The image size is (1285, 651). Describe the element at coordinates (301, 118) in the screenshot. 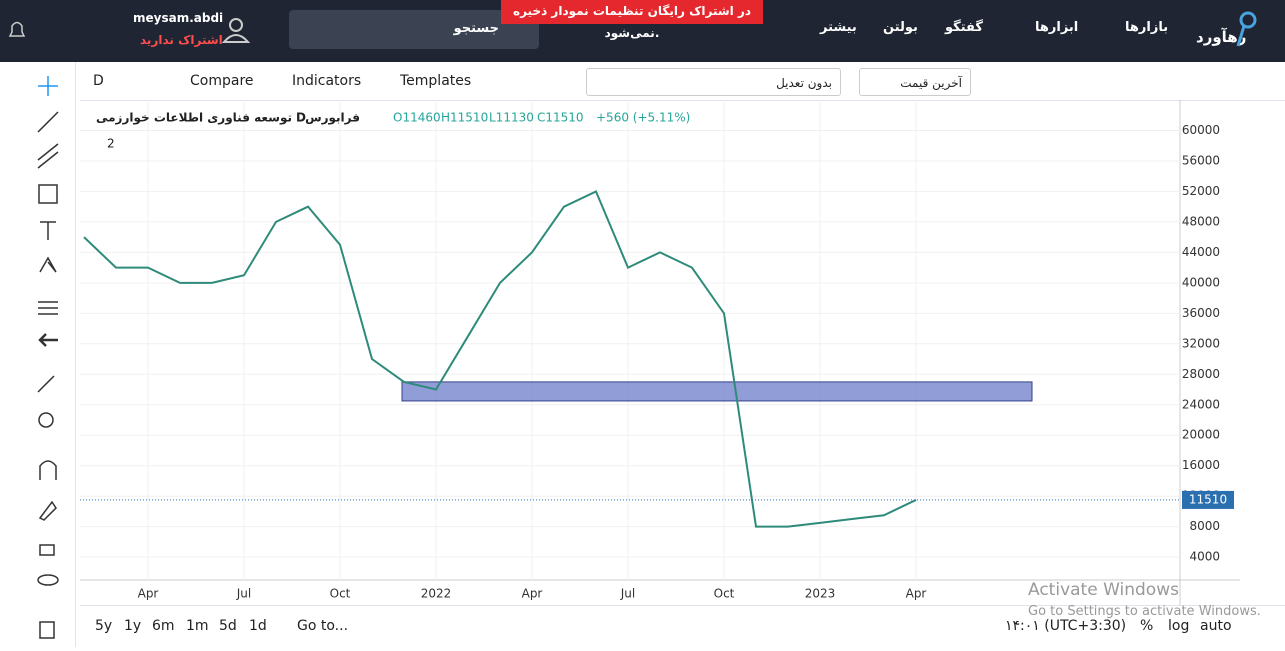

I see `legend-text: D` at that location.